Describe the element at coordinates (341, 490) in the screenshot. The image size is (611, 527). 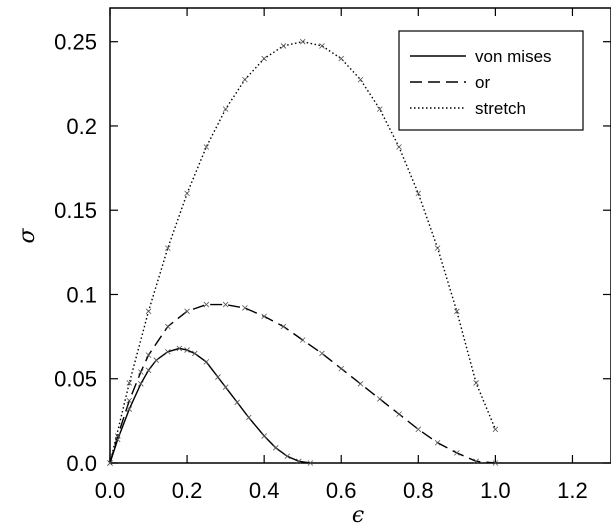
I see `x-tick-label-3: 0.6` at that location.